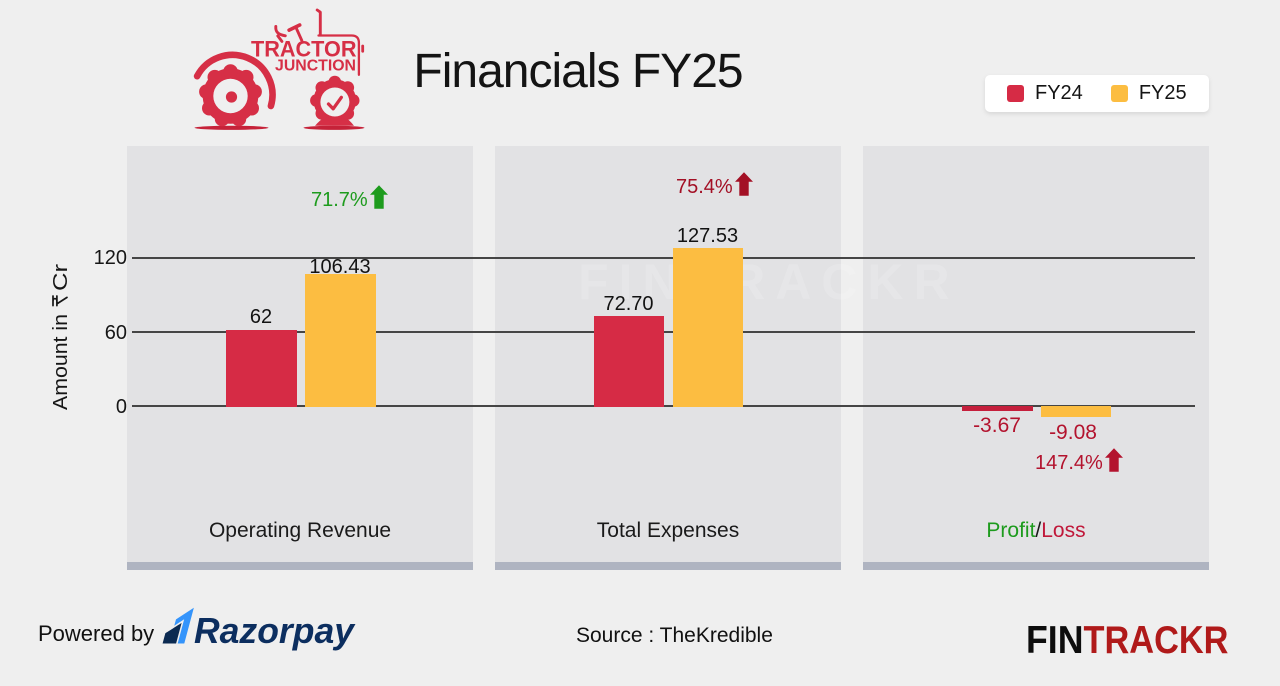 The image size is (1280, 686). What do you see at coordinates (61, 277) in the screenshot?
I see `svg-text: Cr` at bounding box center [61, 277].